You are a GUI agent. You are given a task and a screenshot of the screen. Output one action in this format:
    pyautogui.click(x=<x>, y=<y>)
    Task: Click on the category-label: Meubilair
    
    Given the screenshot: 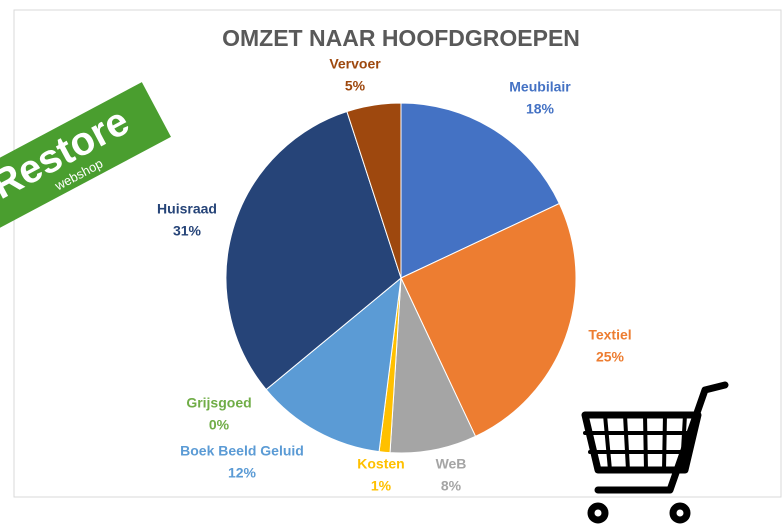 What is the action you would take?
    pyautogui.click(x=540, y=87)
    